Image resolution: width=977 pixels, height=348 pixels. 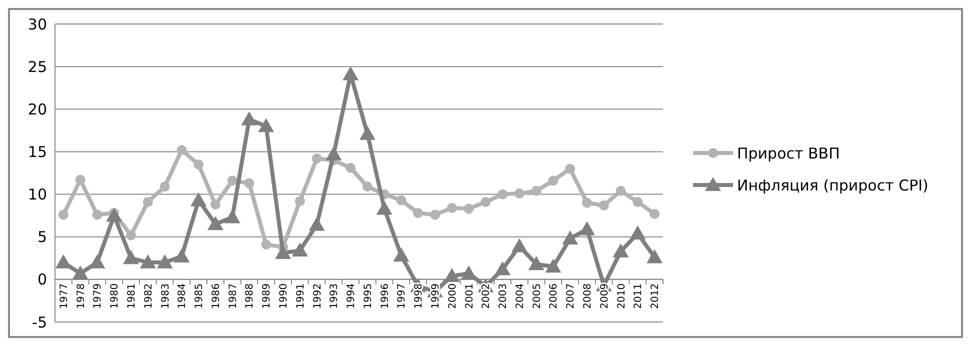 What do you see at coordinates (436, 296) in the screenshot?
I see `x-tick-label: 1999` at bounding box center [436, 296].